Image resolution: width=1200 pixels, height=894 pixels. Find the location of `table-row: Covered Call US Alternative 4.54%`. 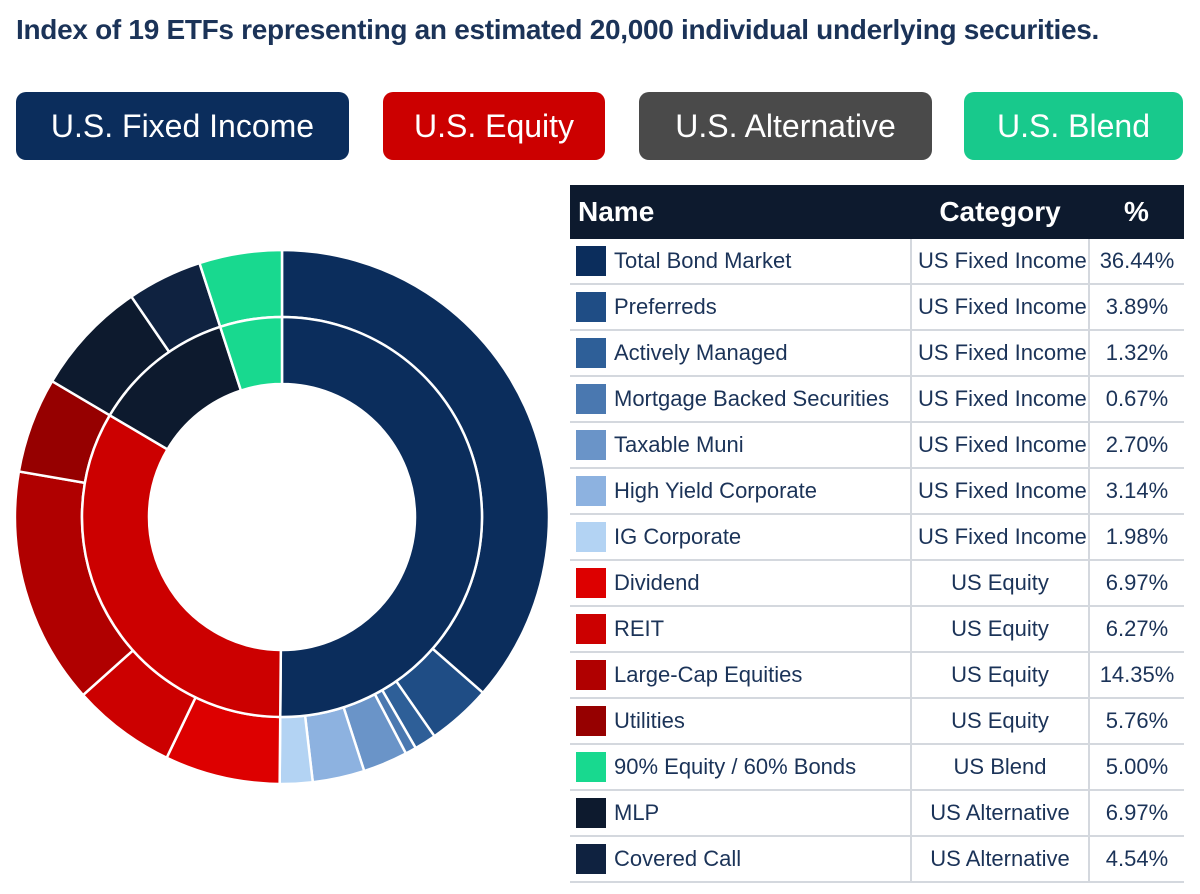

table-row: Covered Call US Alternative 4.54% is located at coordinates (877, 859).